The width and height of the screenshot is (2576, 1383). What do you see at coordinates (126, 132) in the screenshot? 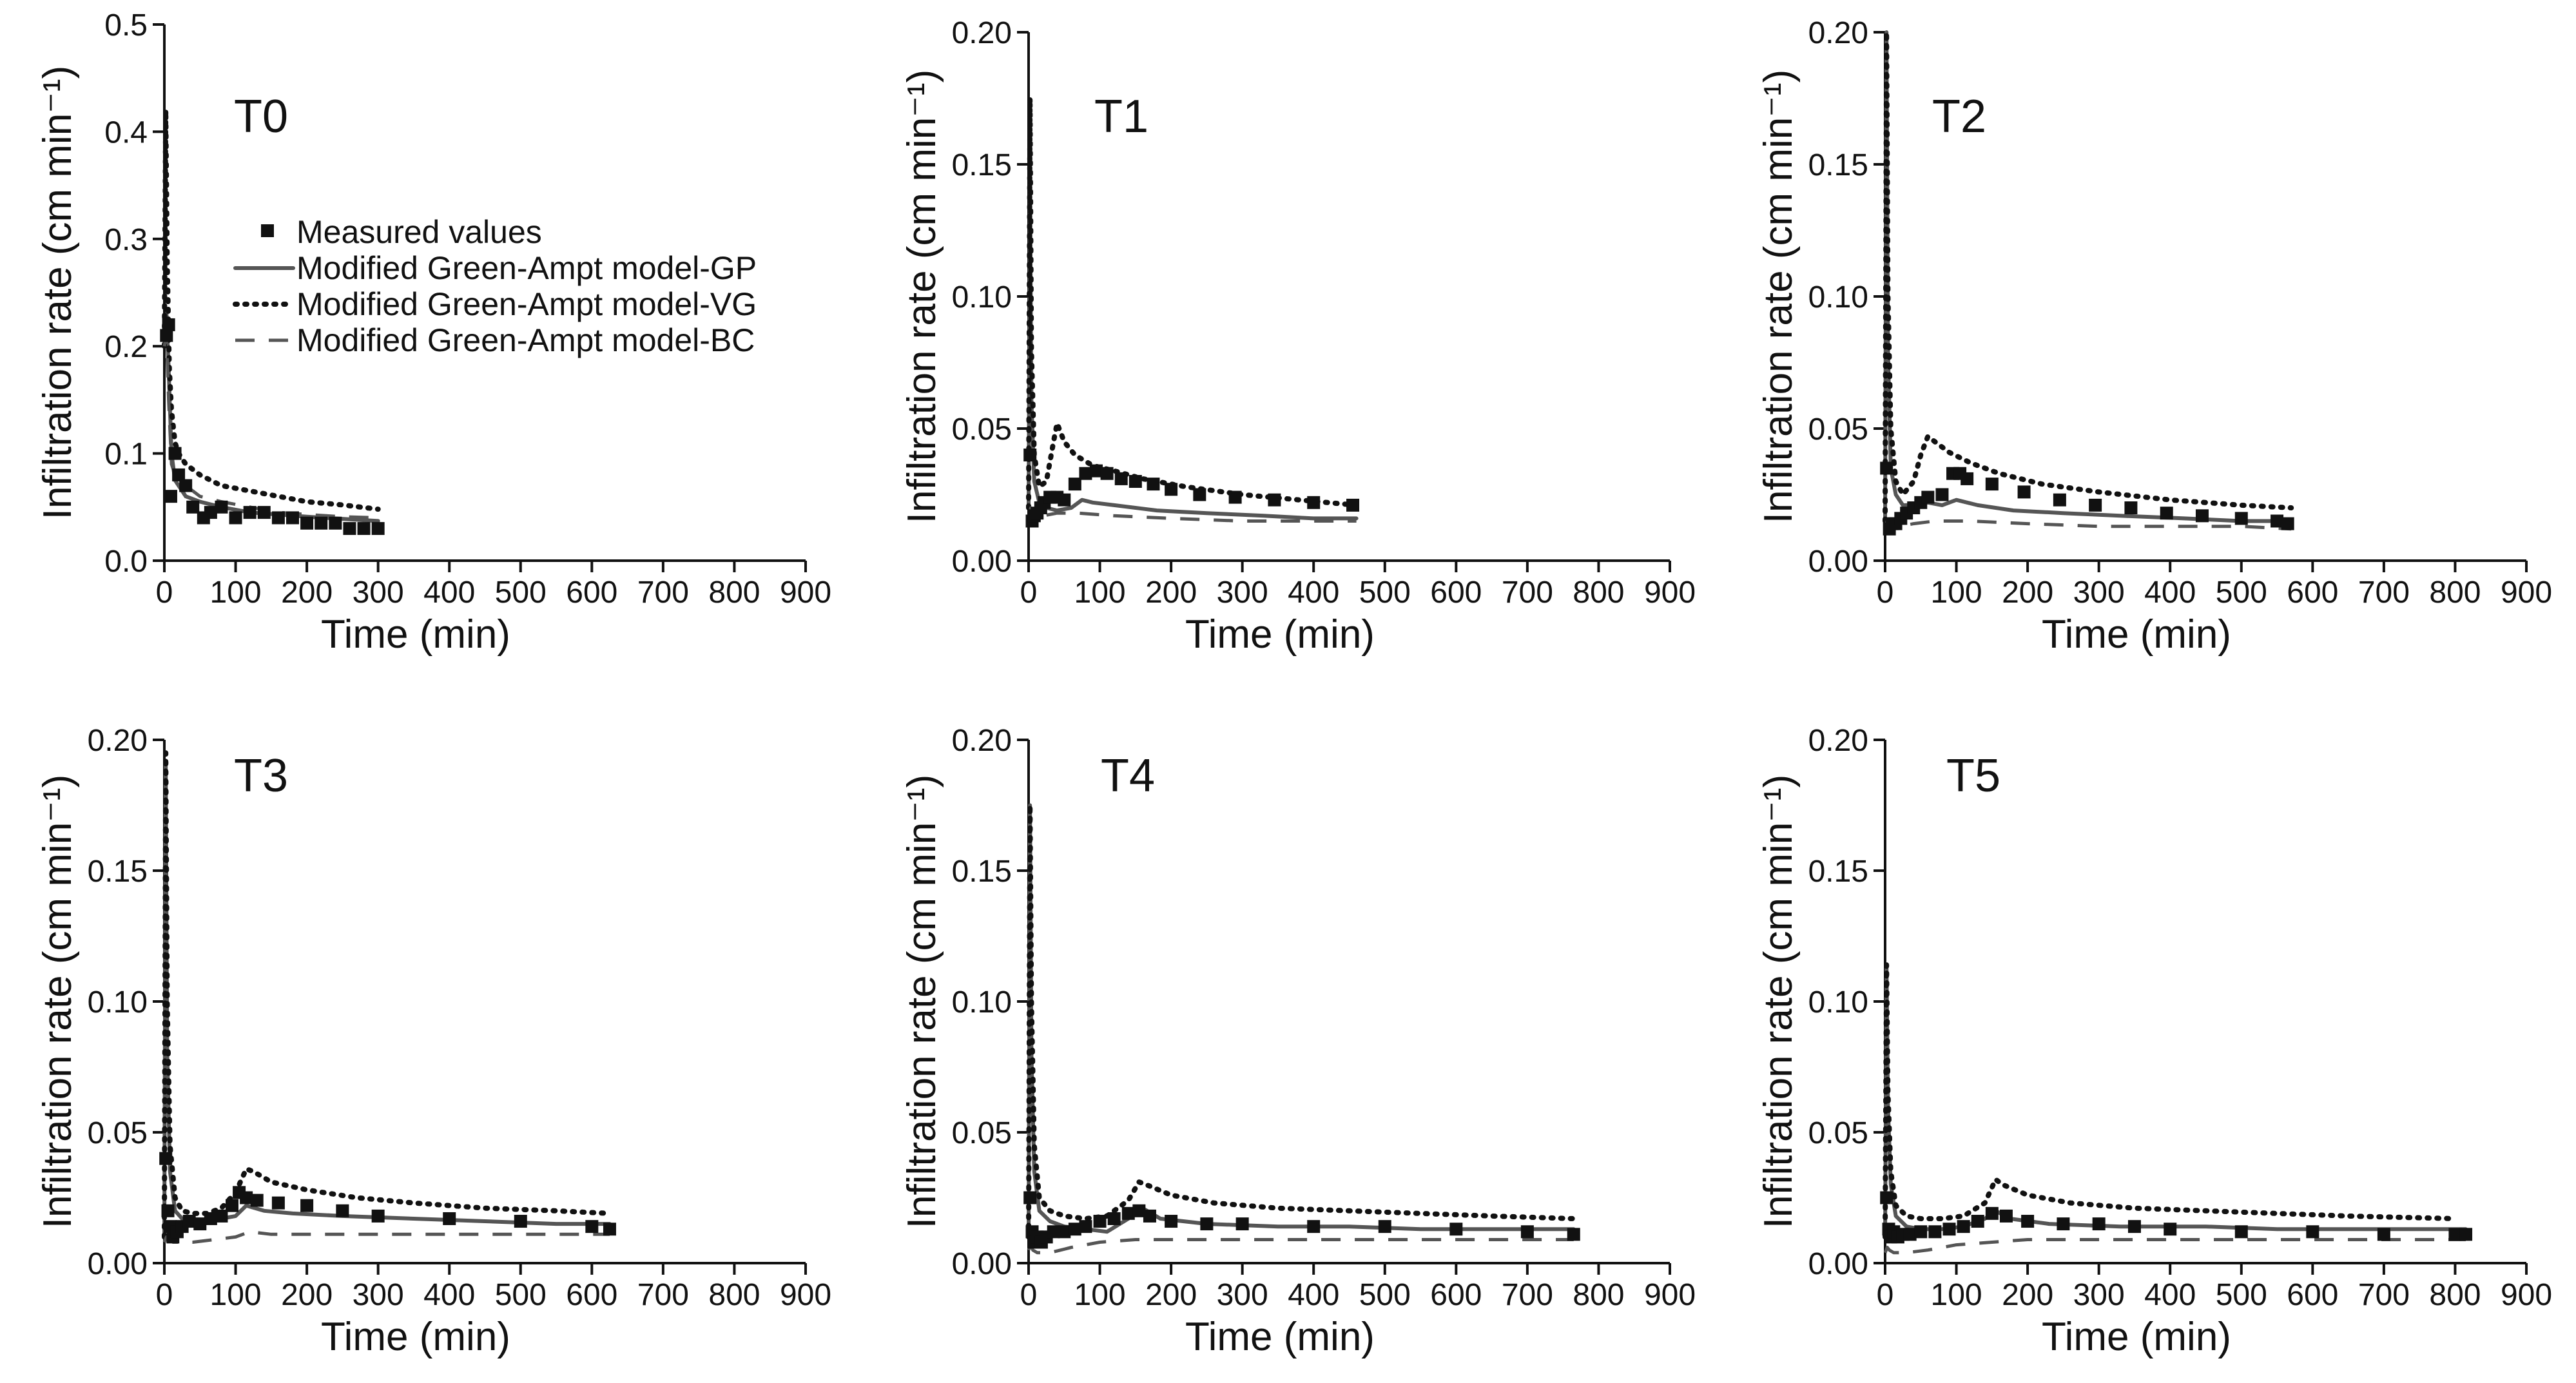
I see `y-tick-label: 0.4` at bounding box center [126, 132].